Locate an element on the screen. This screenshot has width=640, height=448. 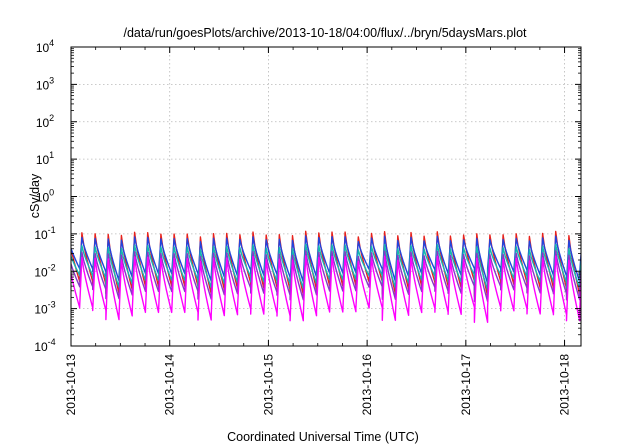
y-tick-exponent: 4 is located at coordinates (51, 43).